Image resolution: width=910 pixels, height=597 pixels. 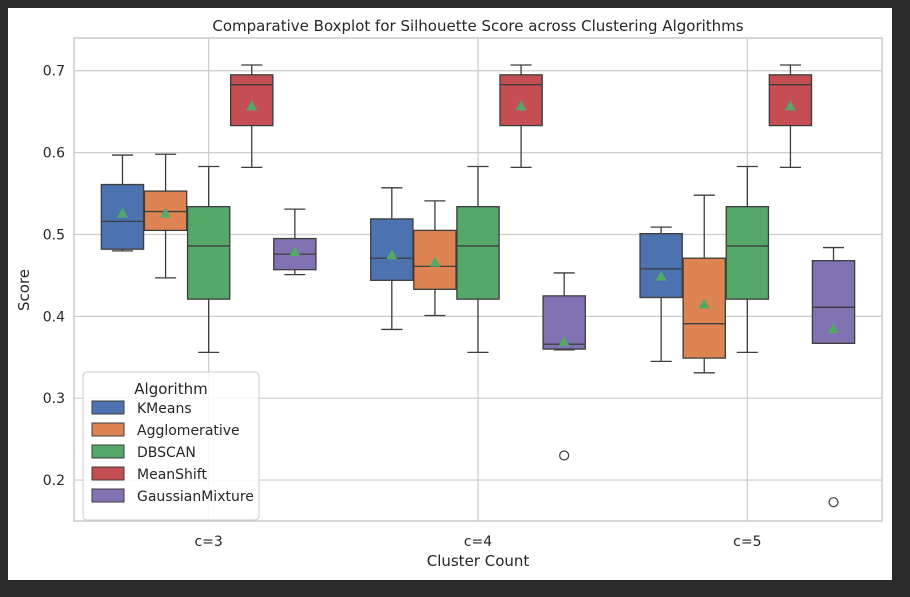 What do you see at coordinates (164, 409) in the screenshot?
I see `legend-label: KMeans` at bounding box center [164, 409].